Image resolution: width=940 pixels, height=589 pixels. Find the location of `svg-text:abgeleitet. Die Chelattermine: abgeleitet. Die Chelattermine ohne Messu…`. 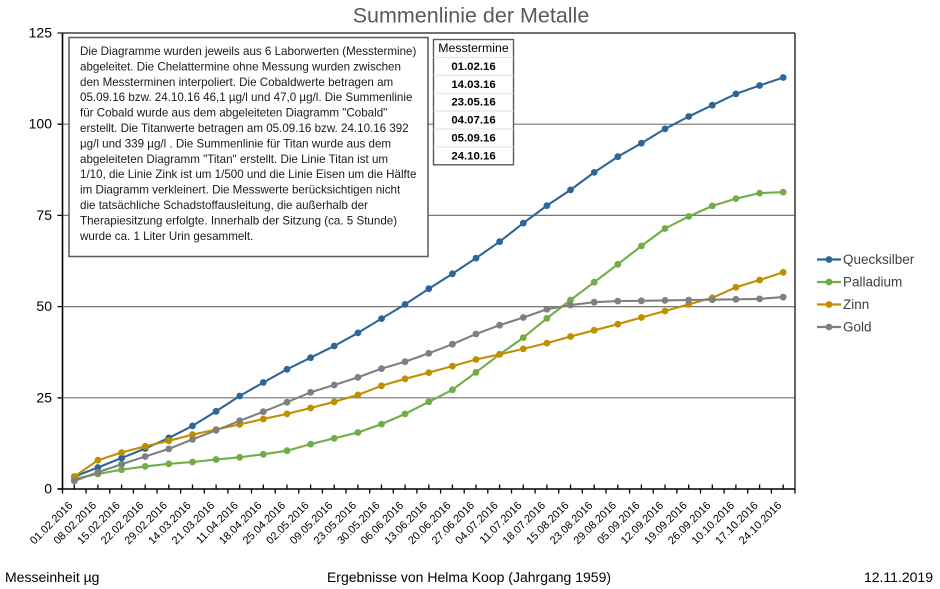

svg-text:abgeleitet. Die Chelattermine: abgeleitet. Die Chelattermine ohne Messu… is located at coordinates (240, 66).